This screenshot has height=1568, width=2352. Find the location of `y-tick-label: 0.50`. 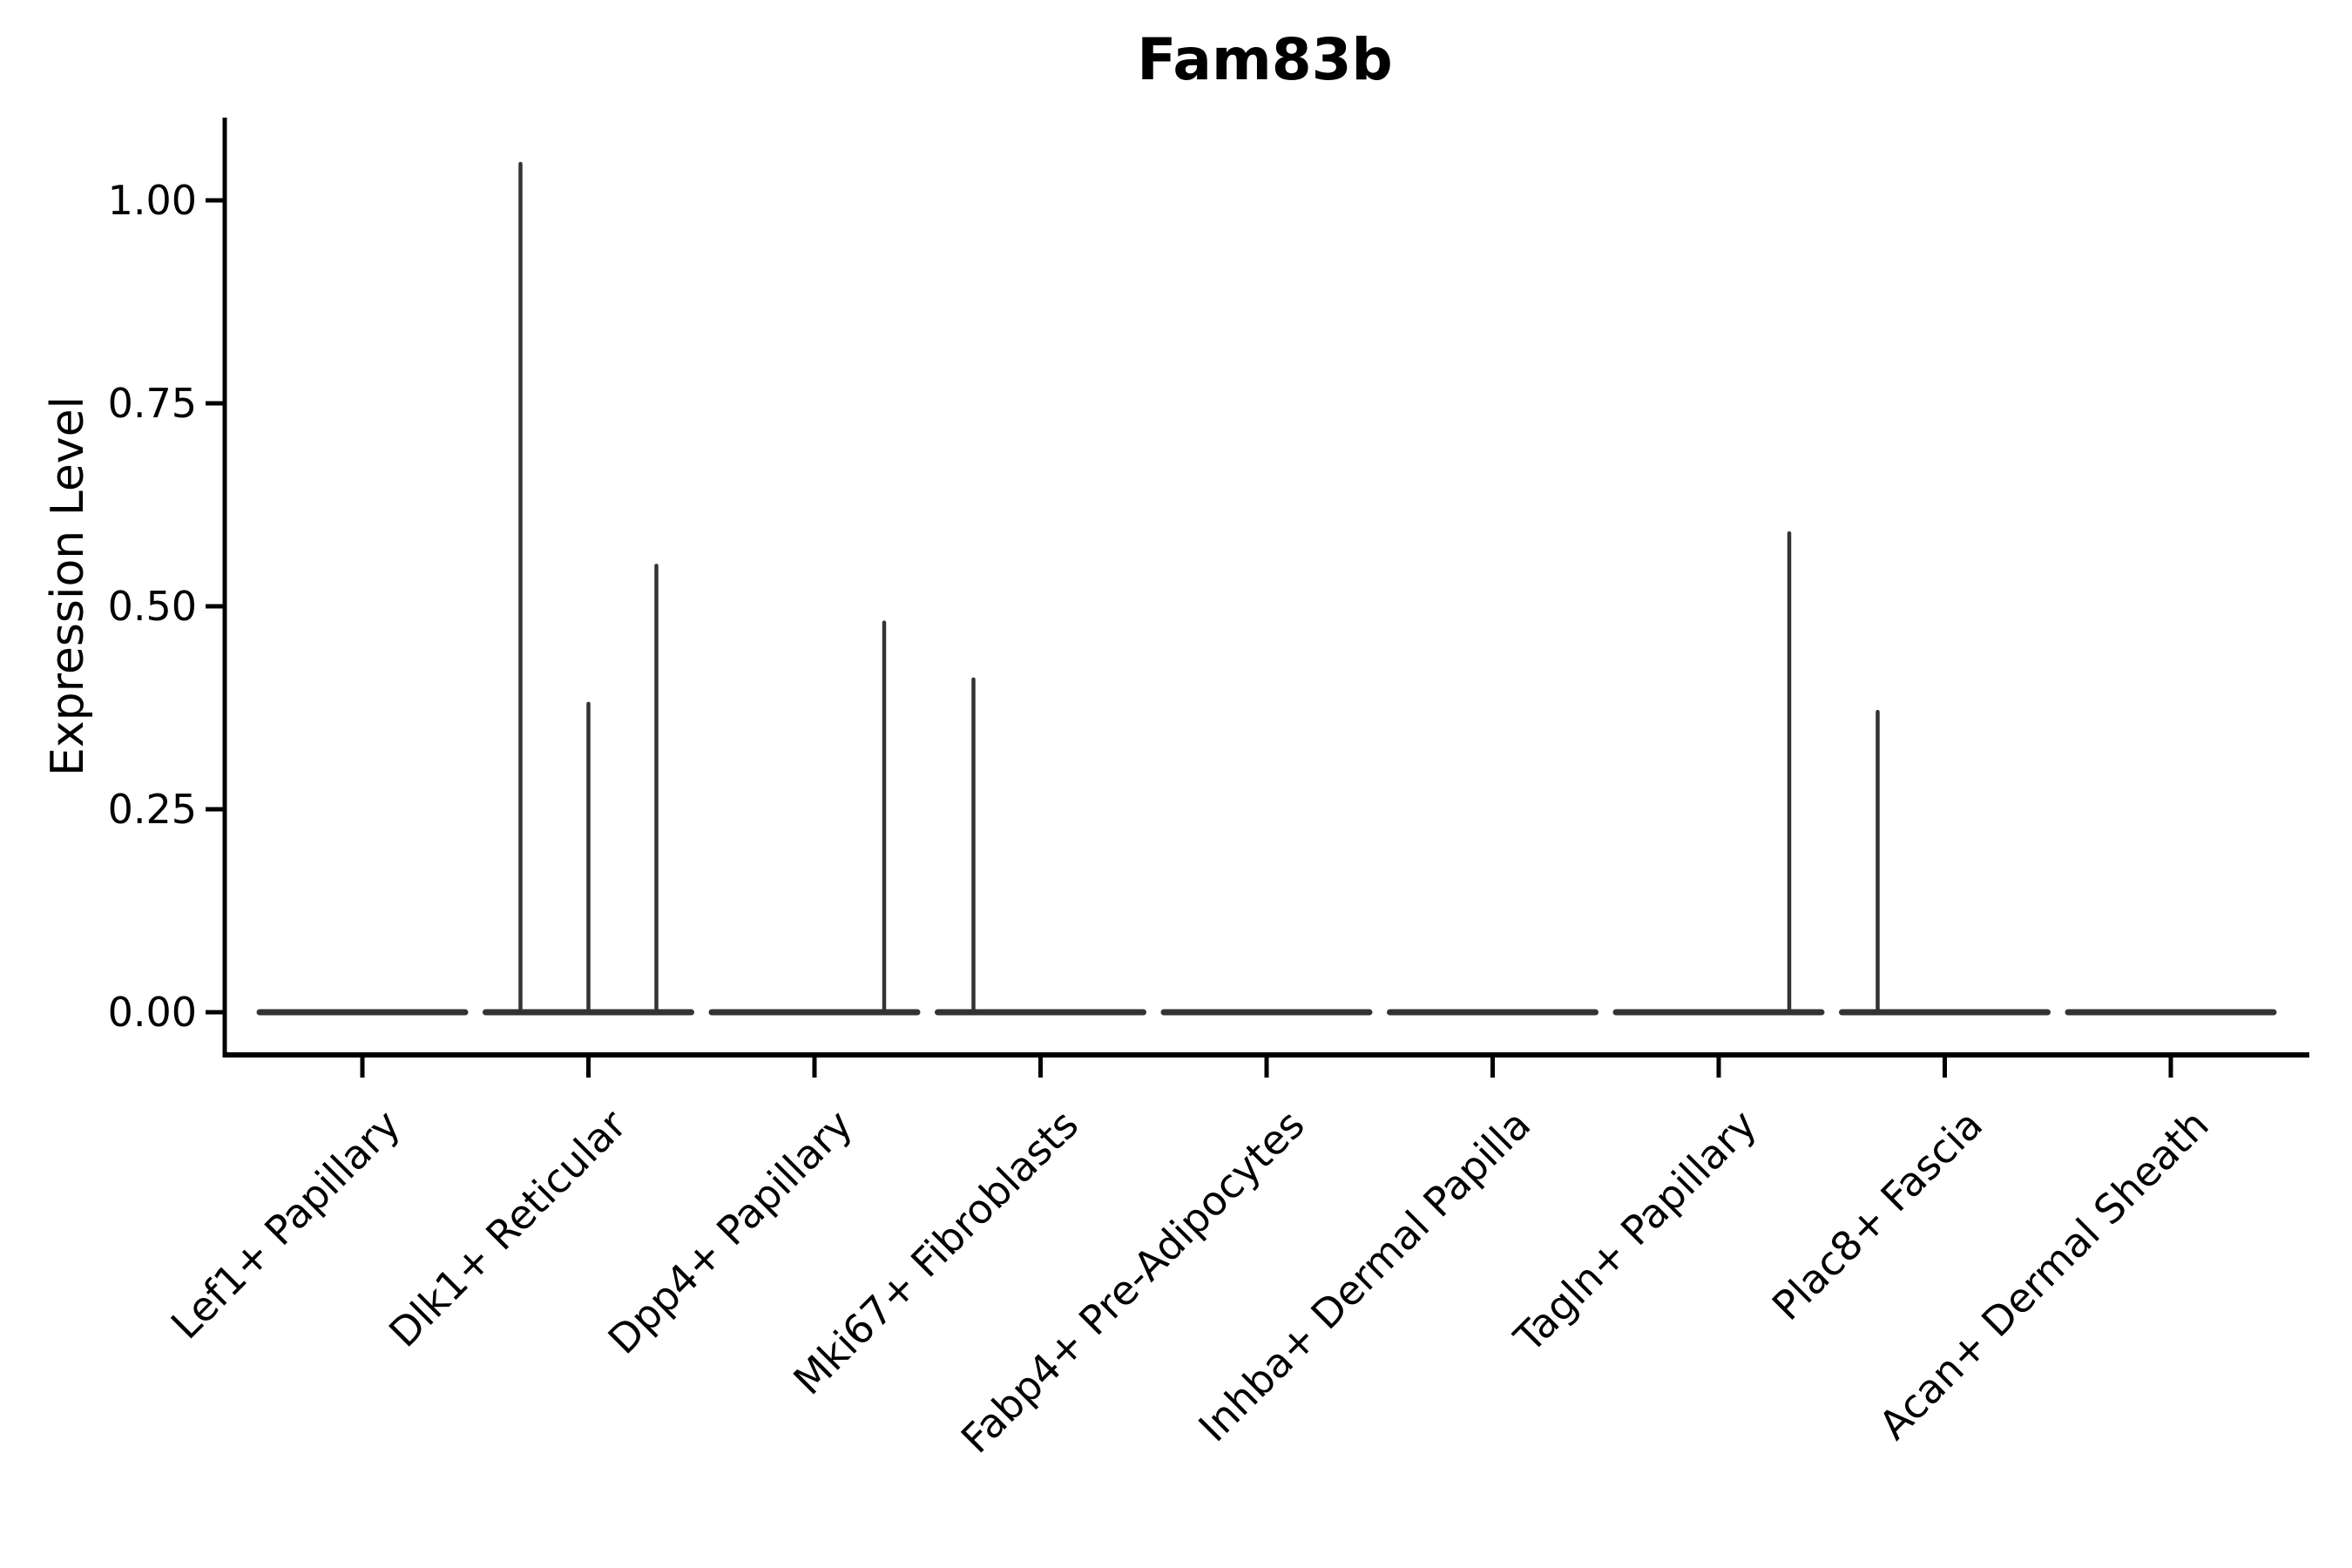

y-tick-label: 0.50 is located at coordinates (152, 606).